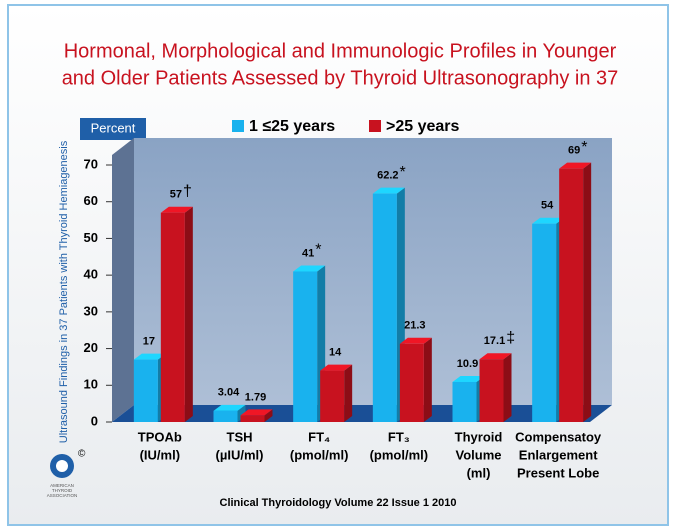  Describe the element at coordinates (558, 472) in the screenshot. I see `x-tick-label: Present Lobe` at that location.